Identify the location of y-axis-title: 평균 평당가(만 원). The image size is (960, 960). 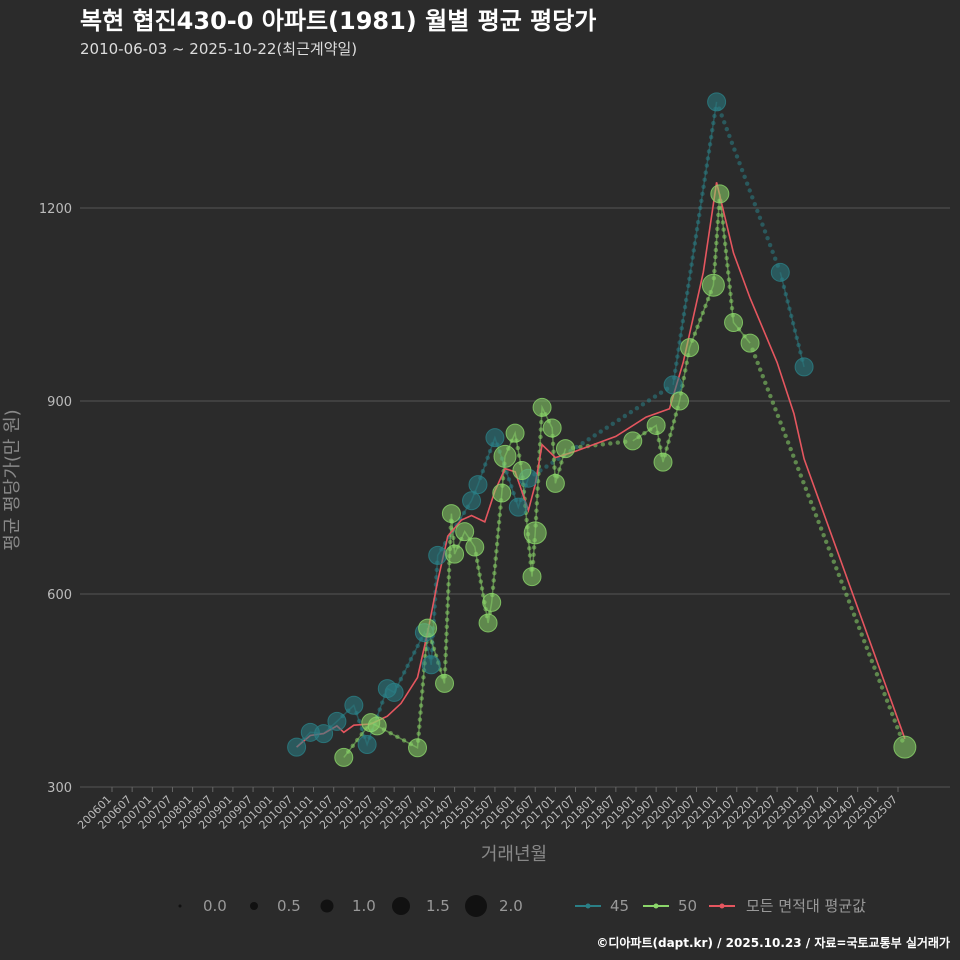
(12, 479).